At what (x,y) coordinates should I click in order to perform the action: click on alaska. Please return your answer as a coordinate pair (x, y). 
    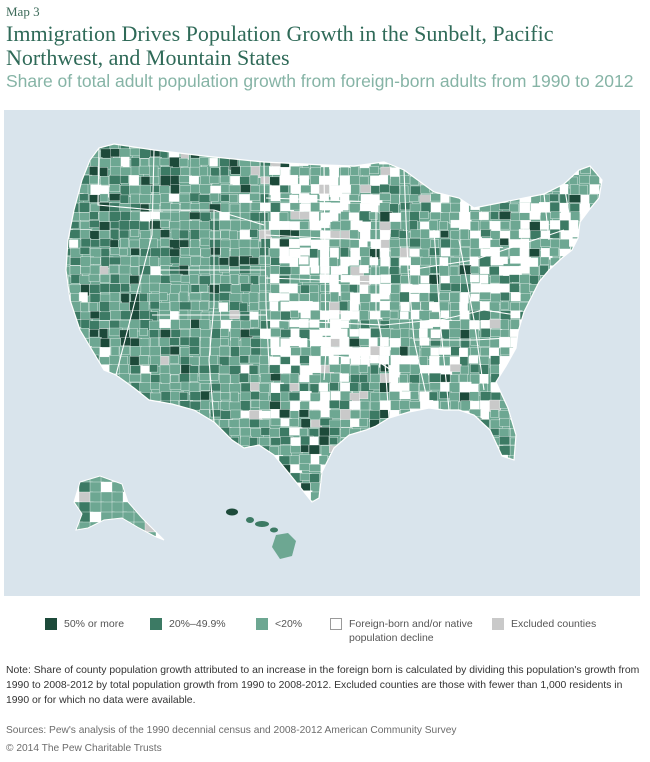
    Looking at the image, I should click on (119, 508).